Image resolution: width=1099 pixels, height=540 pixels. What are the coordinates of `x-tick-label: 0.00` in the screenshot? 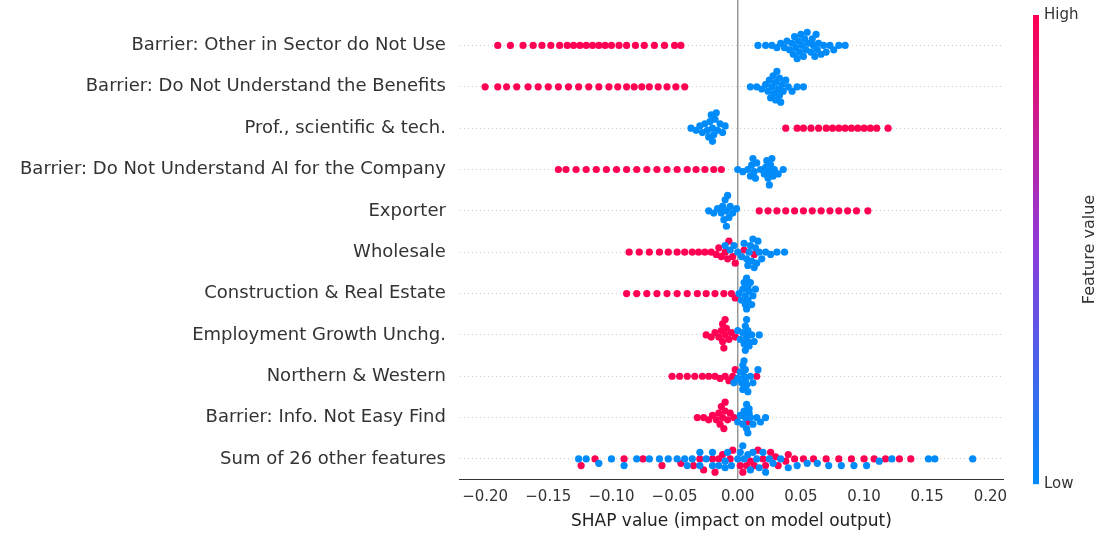 It's located at (738, 496).